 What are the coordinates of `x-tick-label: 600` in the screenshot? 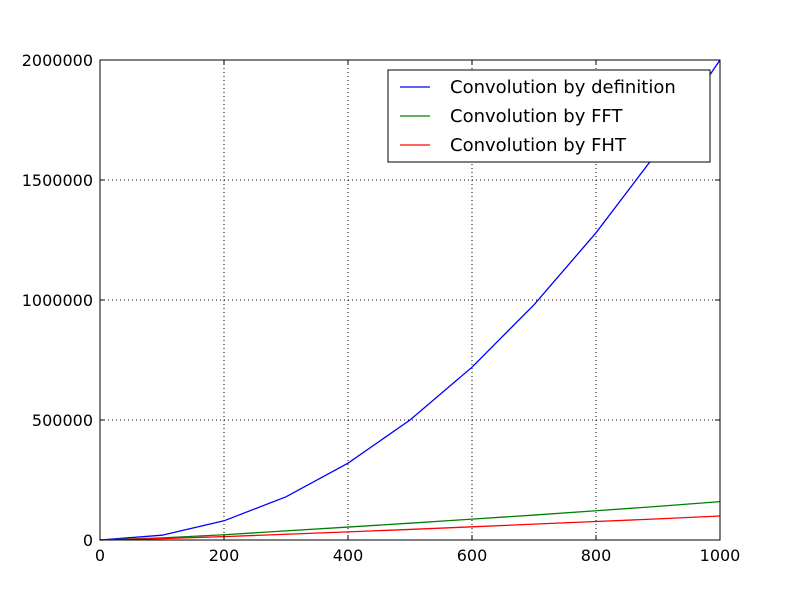 It's located at (472, 555).